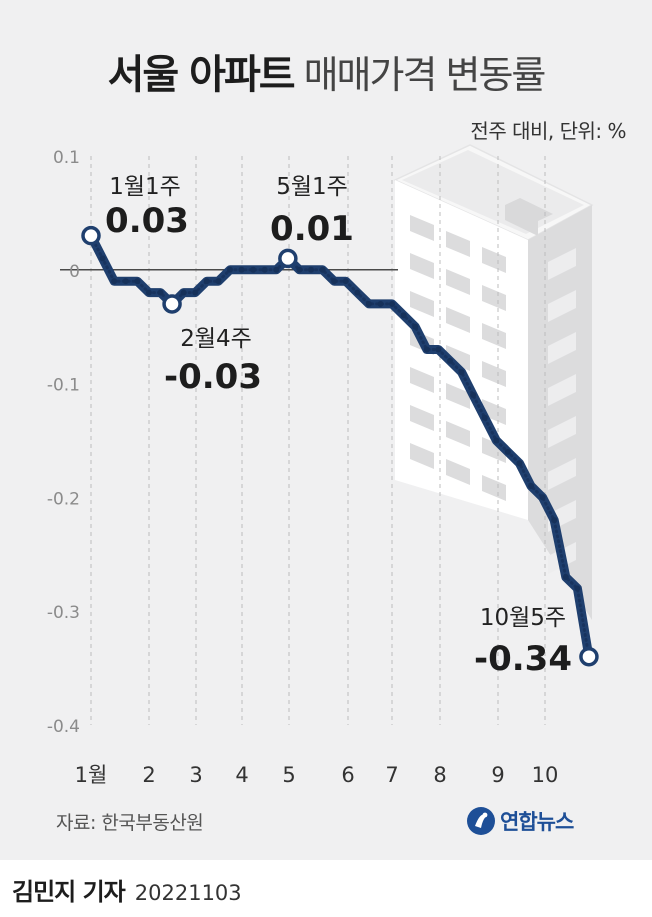  Describe the element at coordinates (216, 339) in the screenshot. I see `annotation-week-label: 2월4주` at that location.